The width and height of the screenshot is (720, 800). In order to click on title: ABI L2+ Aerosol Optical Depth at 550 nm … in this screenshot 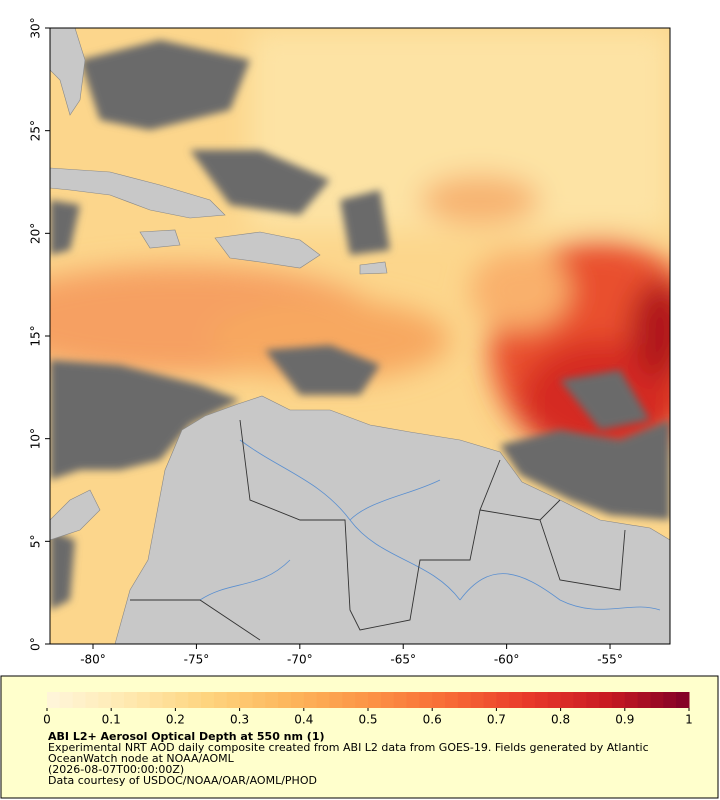, I will do `click(186, 736)`.